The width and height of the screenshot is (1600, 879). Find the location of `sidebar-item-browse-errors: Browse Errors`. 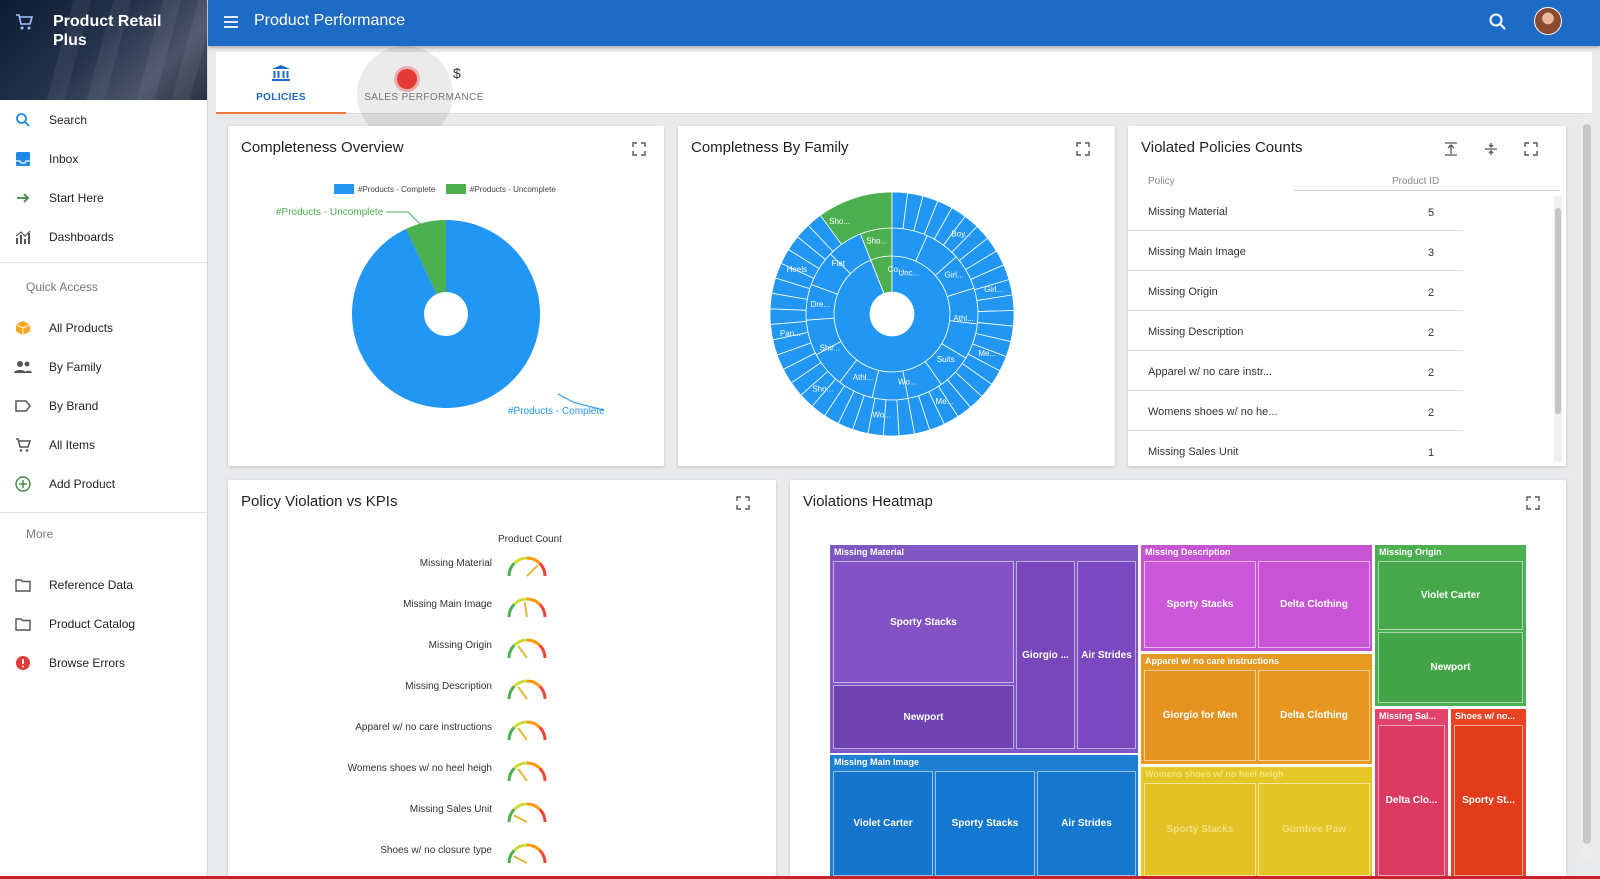

sidebar-item-browse-errors: Browse Errors is located at coordinates (103, 663).